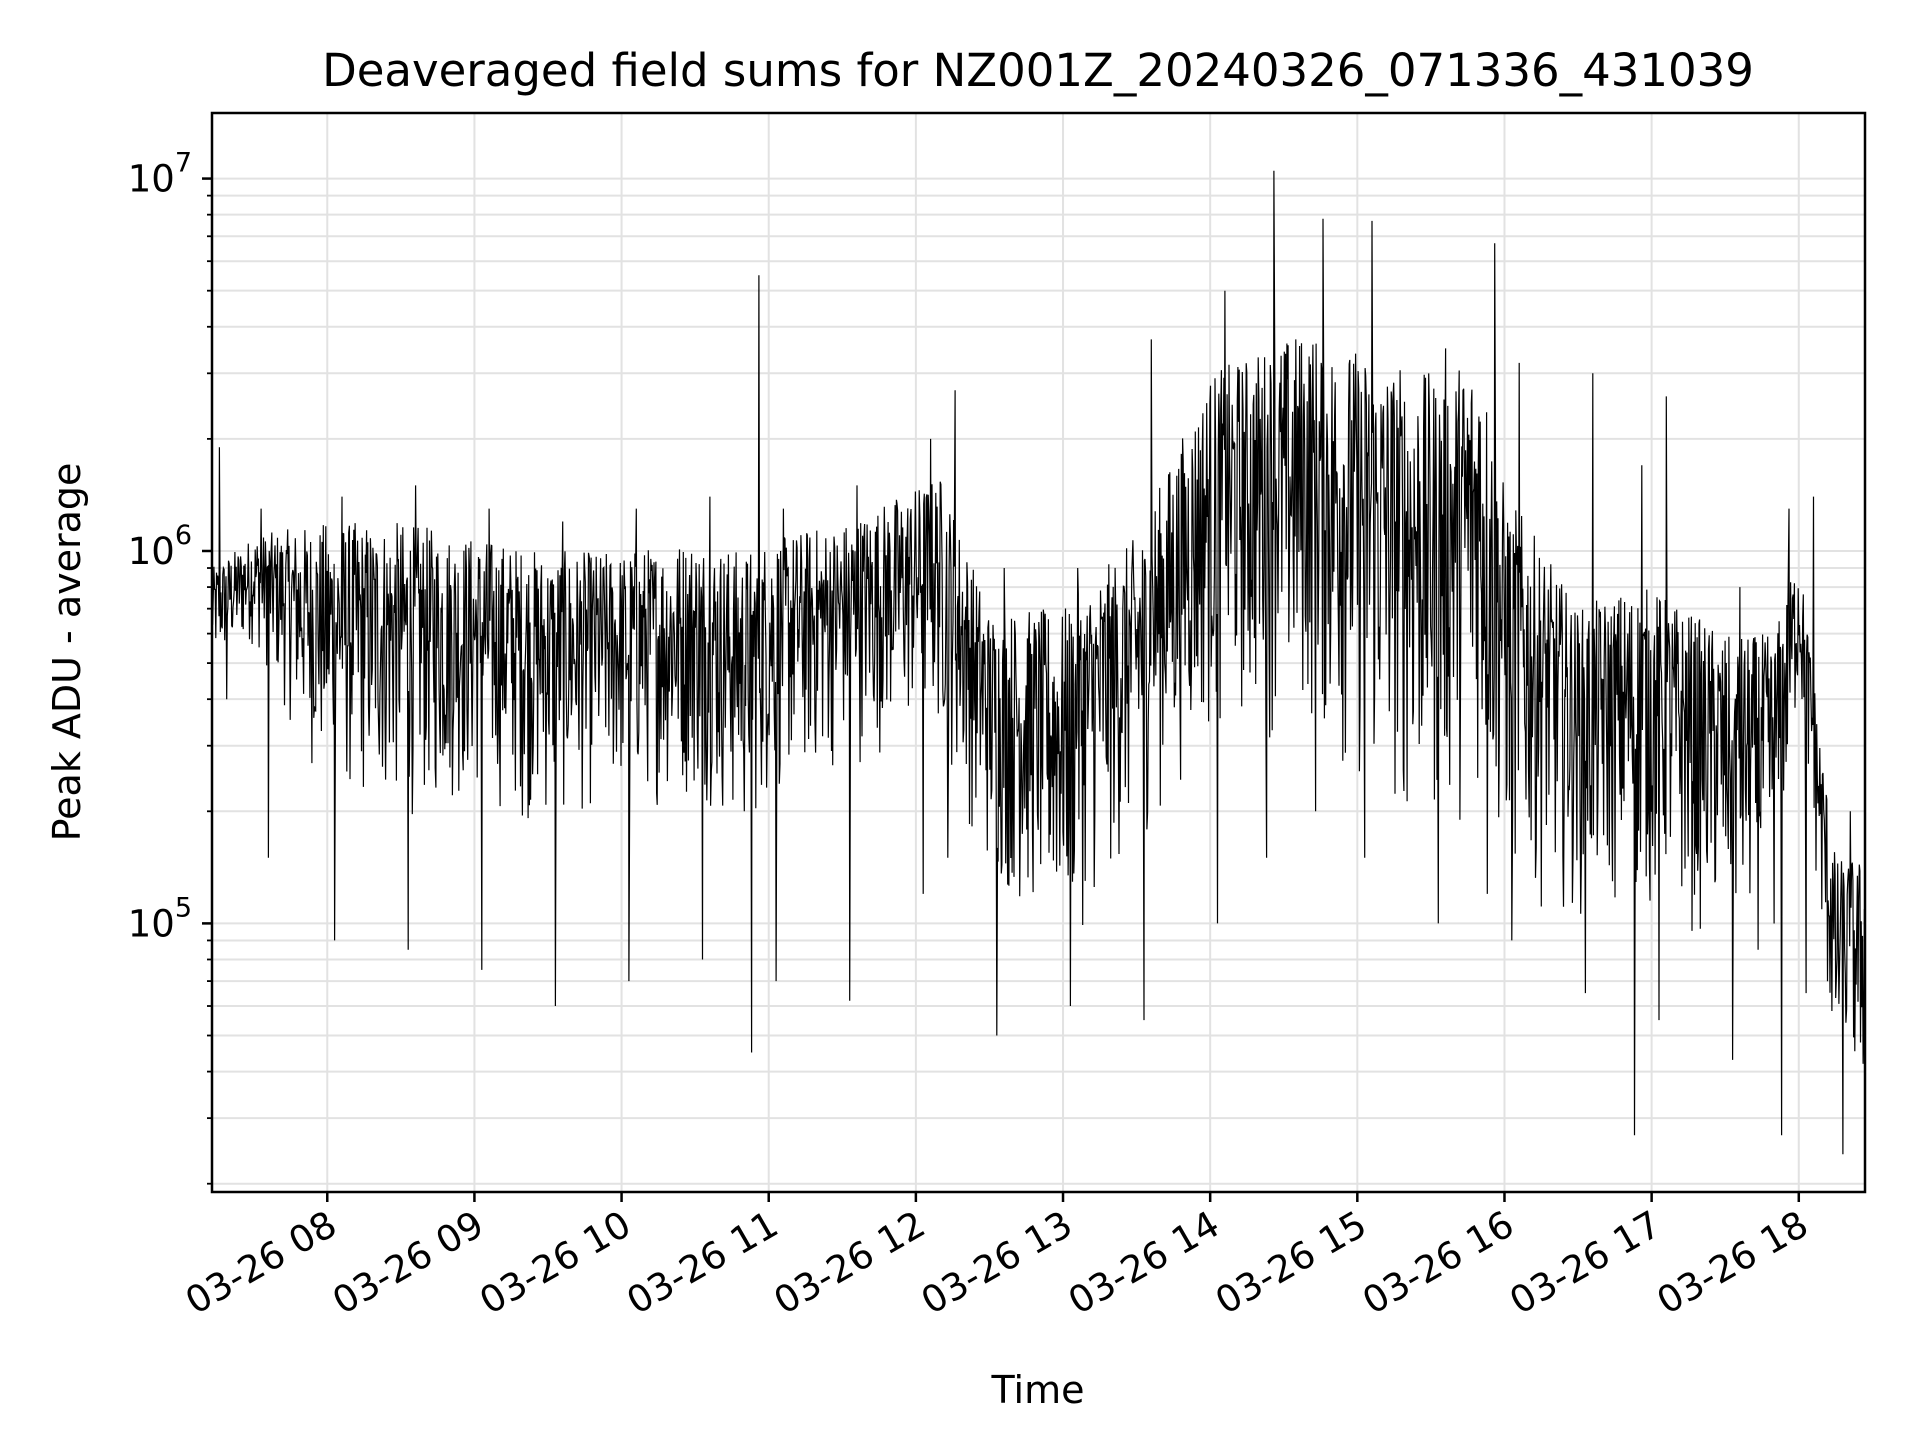 The image size is (1920, 1440). I want to click on y-tick-exponent: 5, so click(183, 907).